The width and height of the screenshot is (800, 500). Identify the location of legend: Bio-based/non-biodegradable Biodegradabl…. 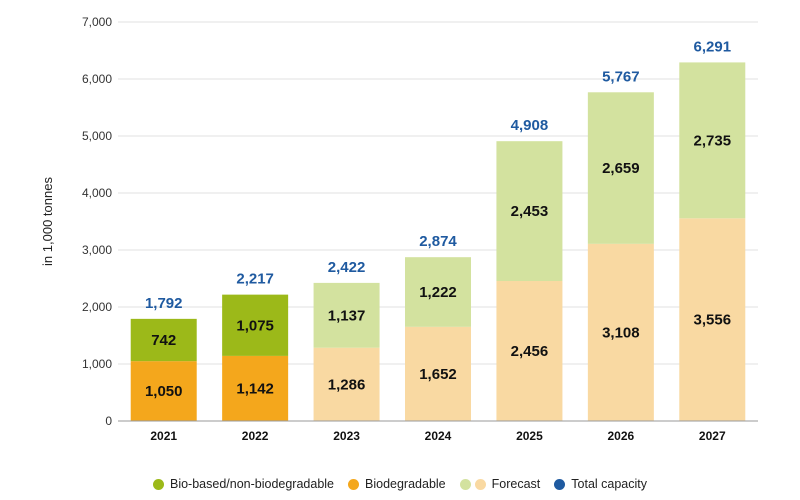
(400, 484).